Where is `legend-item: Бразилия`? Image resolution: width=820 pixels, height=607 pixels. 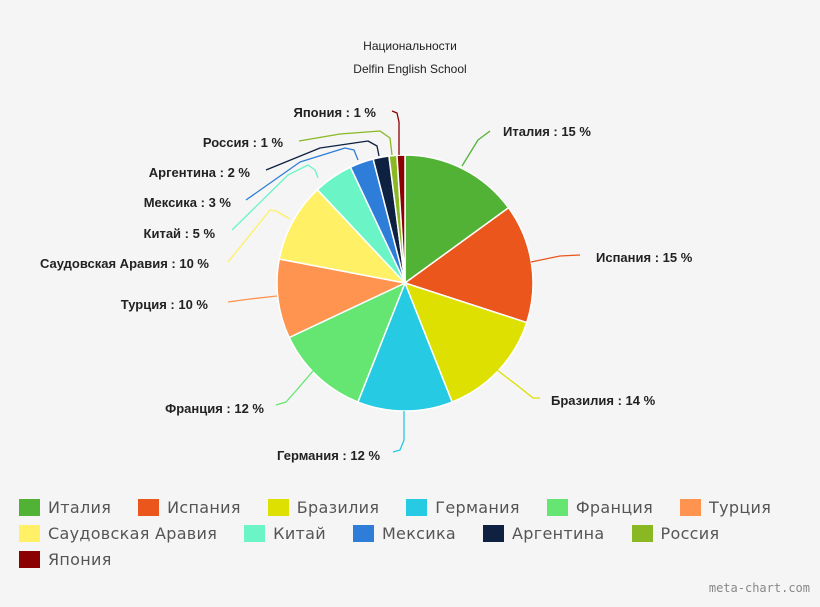 legend-item: Бразилия is located at coordinates (323, 507).